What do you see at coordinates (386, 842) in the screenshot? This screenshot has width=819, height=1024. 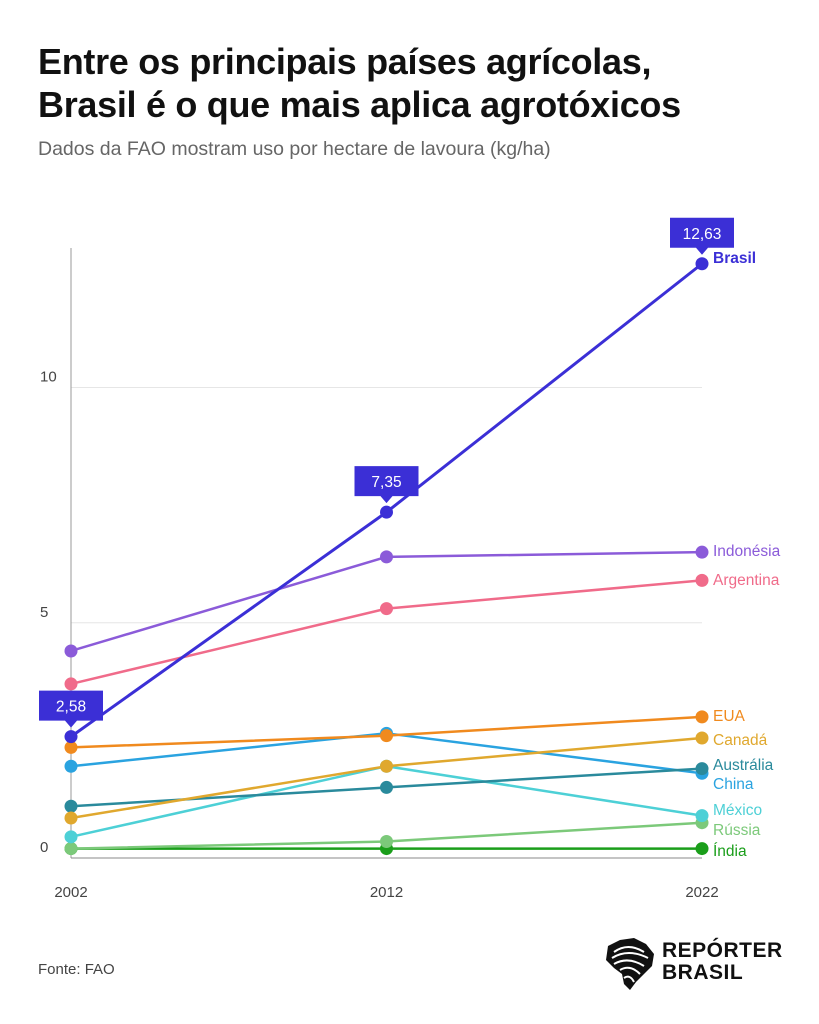 I see `point-russia-2012` at bounding box center [386, 842].